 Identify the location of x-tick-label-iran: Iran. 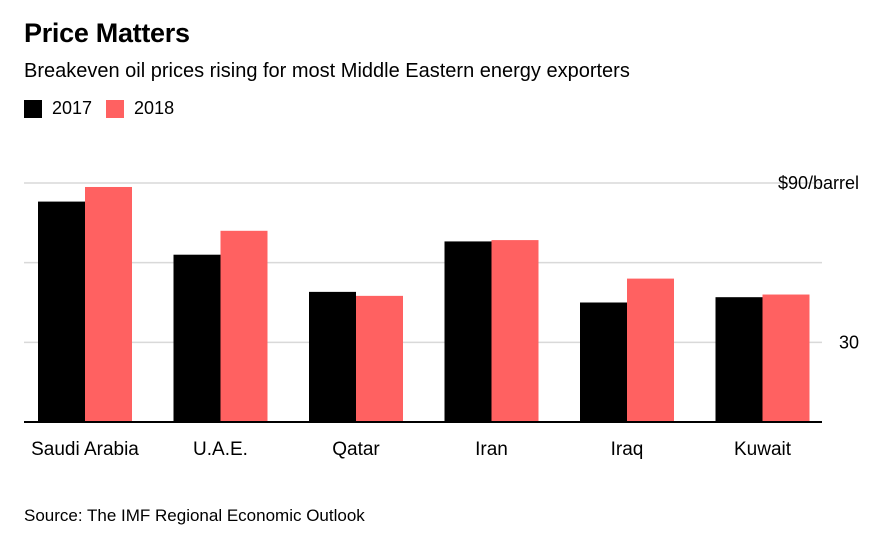
(491, 449).